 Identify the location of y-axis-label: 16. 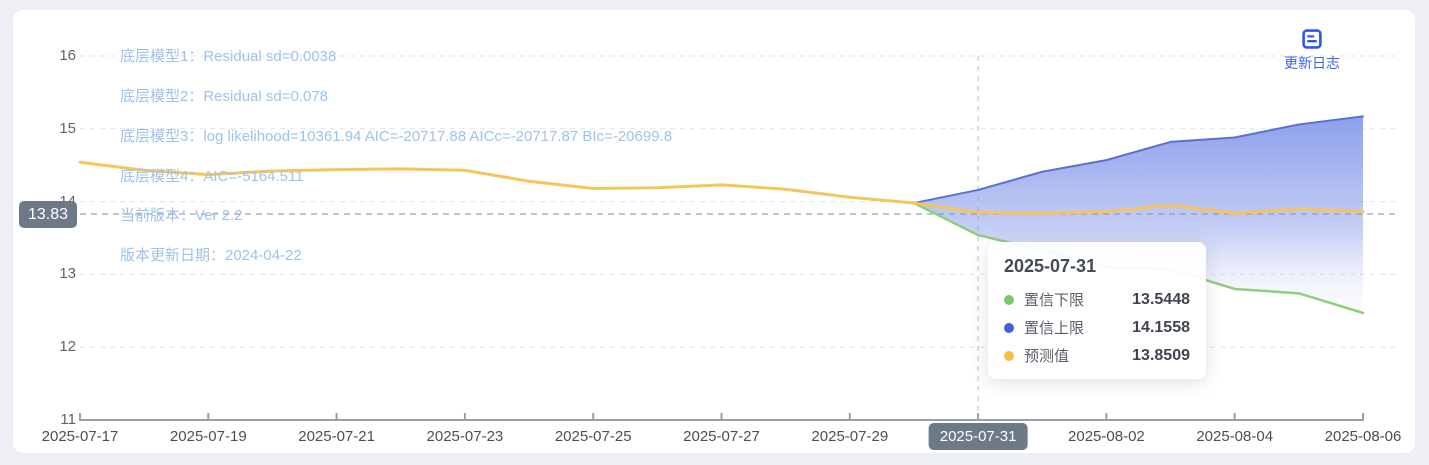
(67, 55).